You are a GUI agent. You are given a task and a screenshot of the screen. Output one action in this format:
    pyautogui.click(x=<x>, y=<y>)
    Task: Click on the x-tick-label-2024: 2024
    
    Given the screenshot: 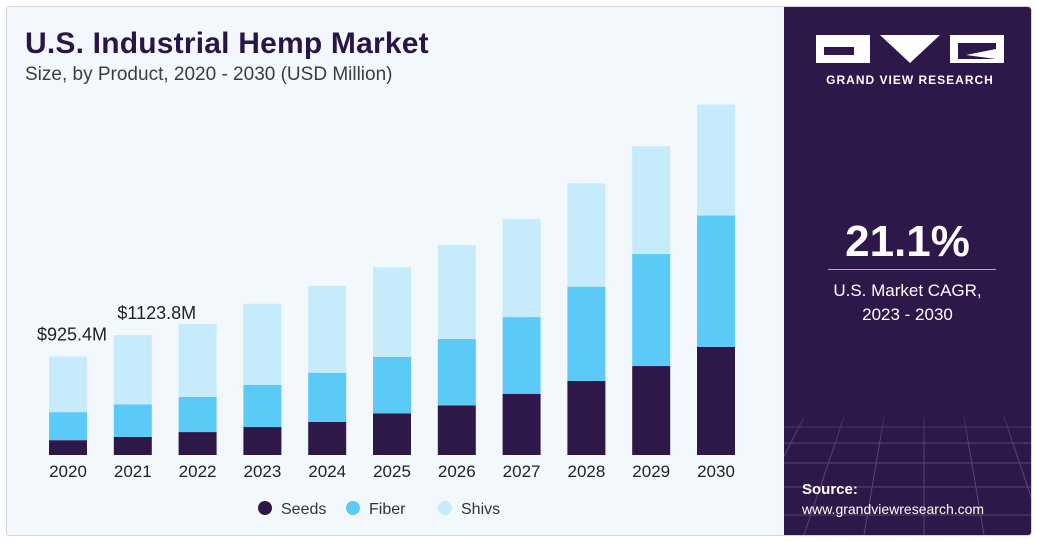 What is the action you would take?
    pyautogui.click(x=327, y=471)
    